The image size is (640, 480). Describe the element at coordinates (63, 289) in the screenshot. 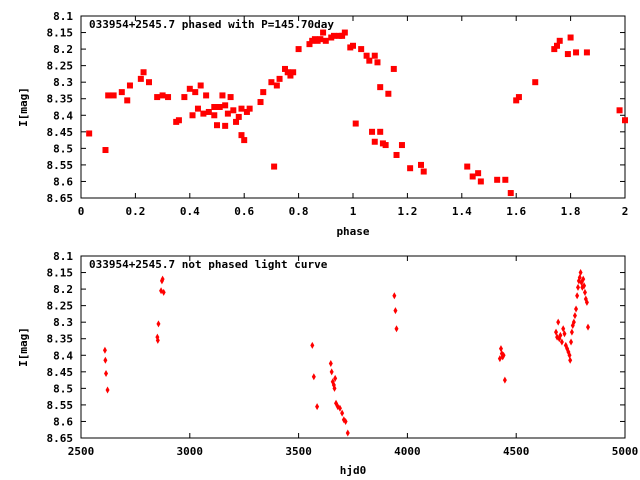

I see `y-tick-label: 8.2` at that location.